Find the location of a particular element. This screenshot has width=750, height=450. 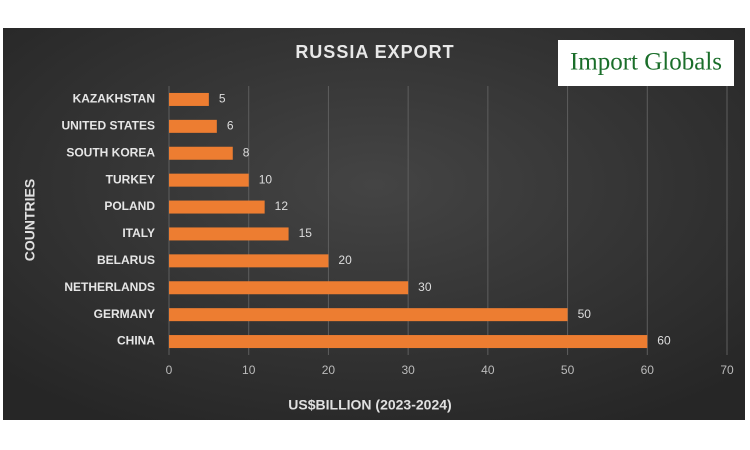

y-tick-label: GERMANY is located at coordinates (124, 314).